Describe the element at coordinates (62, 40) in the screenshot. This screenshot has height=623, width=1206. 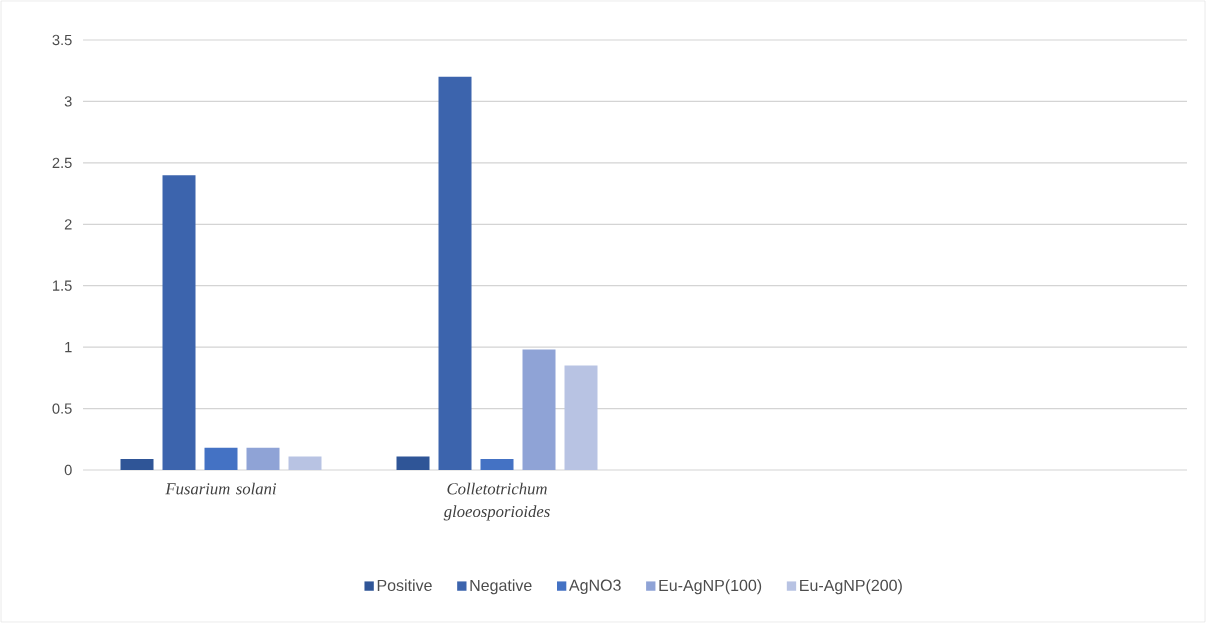
I see `y-tick-label: 3.5` at that location.